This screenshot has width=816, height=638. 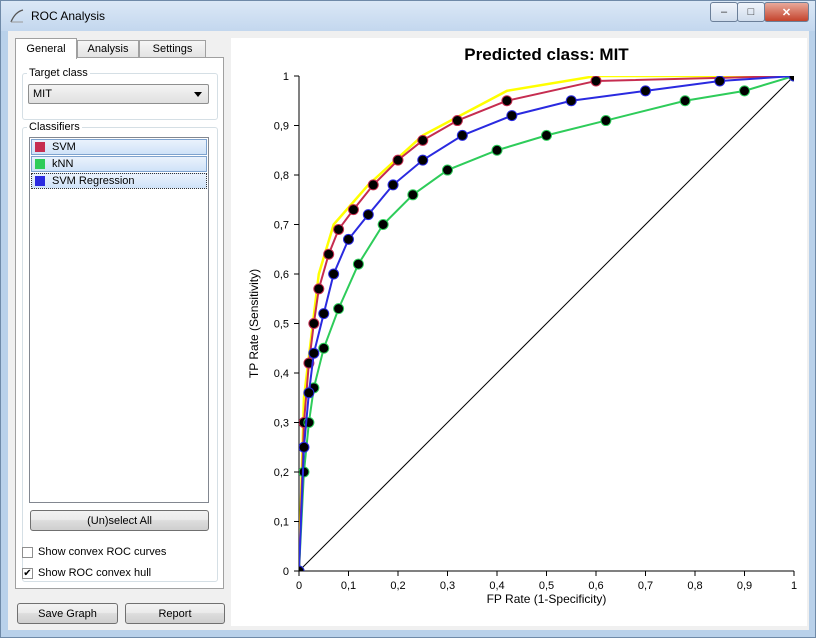 I want to click on app-icon, so click(x=17, y=16).